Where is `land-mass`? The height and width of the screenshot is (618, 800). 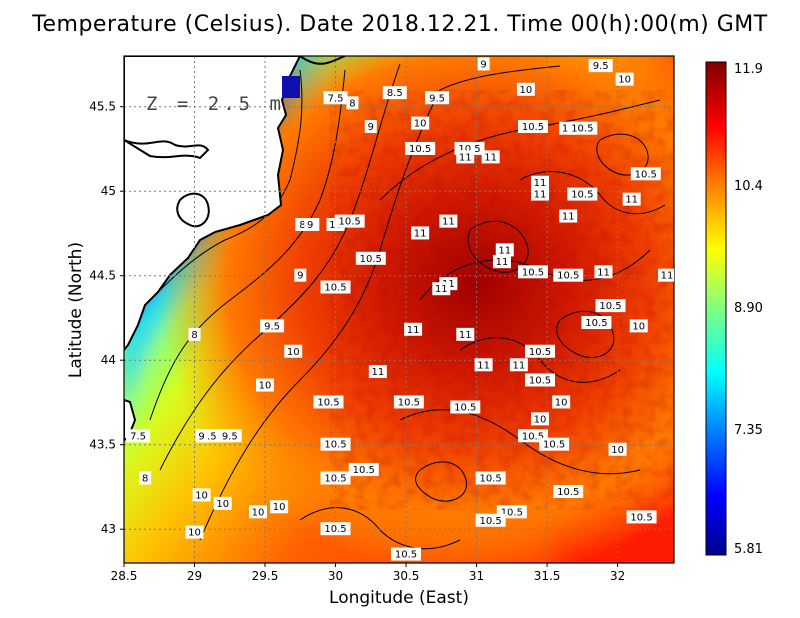
land-mass is located at coordinates (213, 204).